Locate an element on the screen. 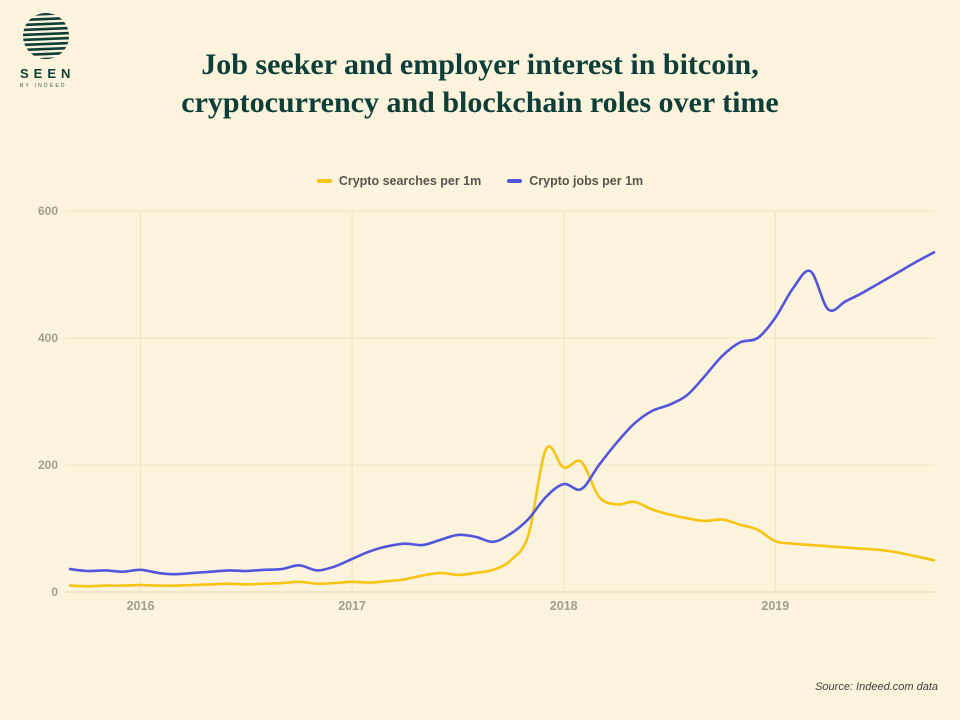  x-tick-label-2019: 2019 is located at coordinates (775, 606).